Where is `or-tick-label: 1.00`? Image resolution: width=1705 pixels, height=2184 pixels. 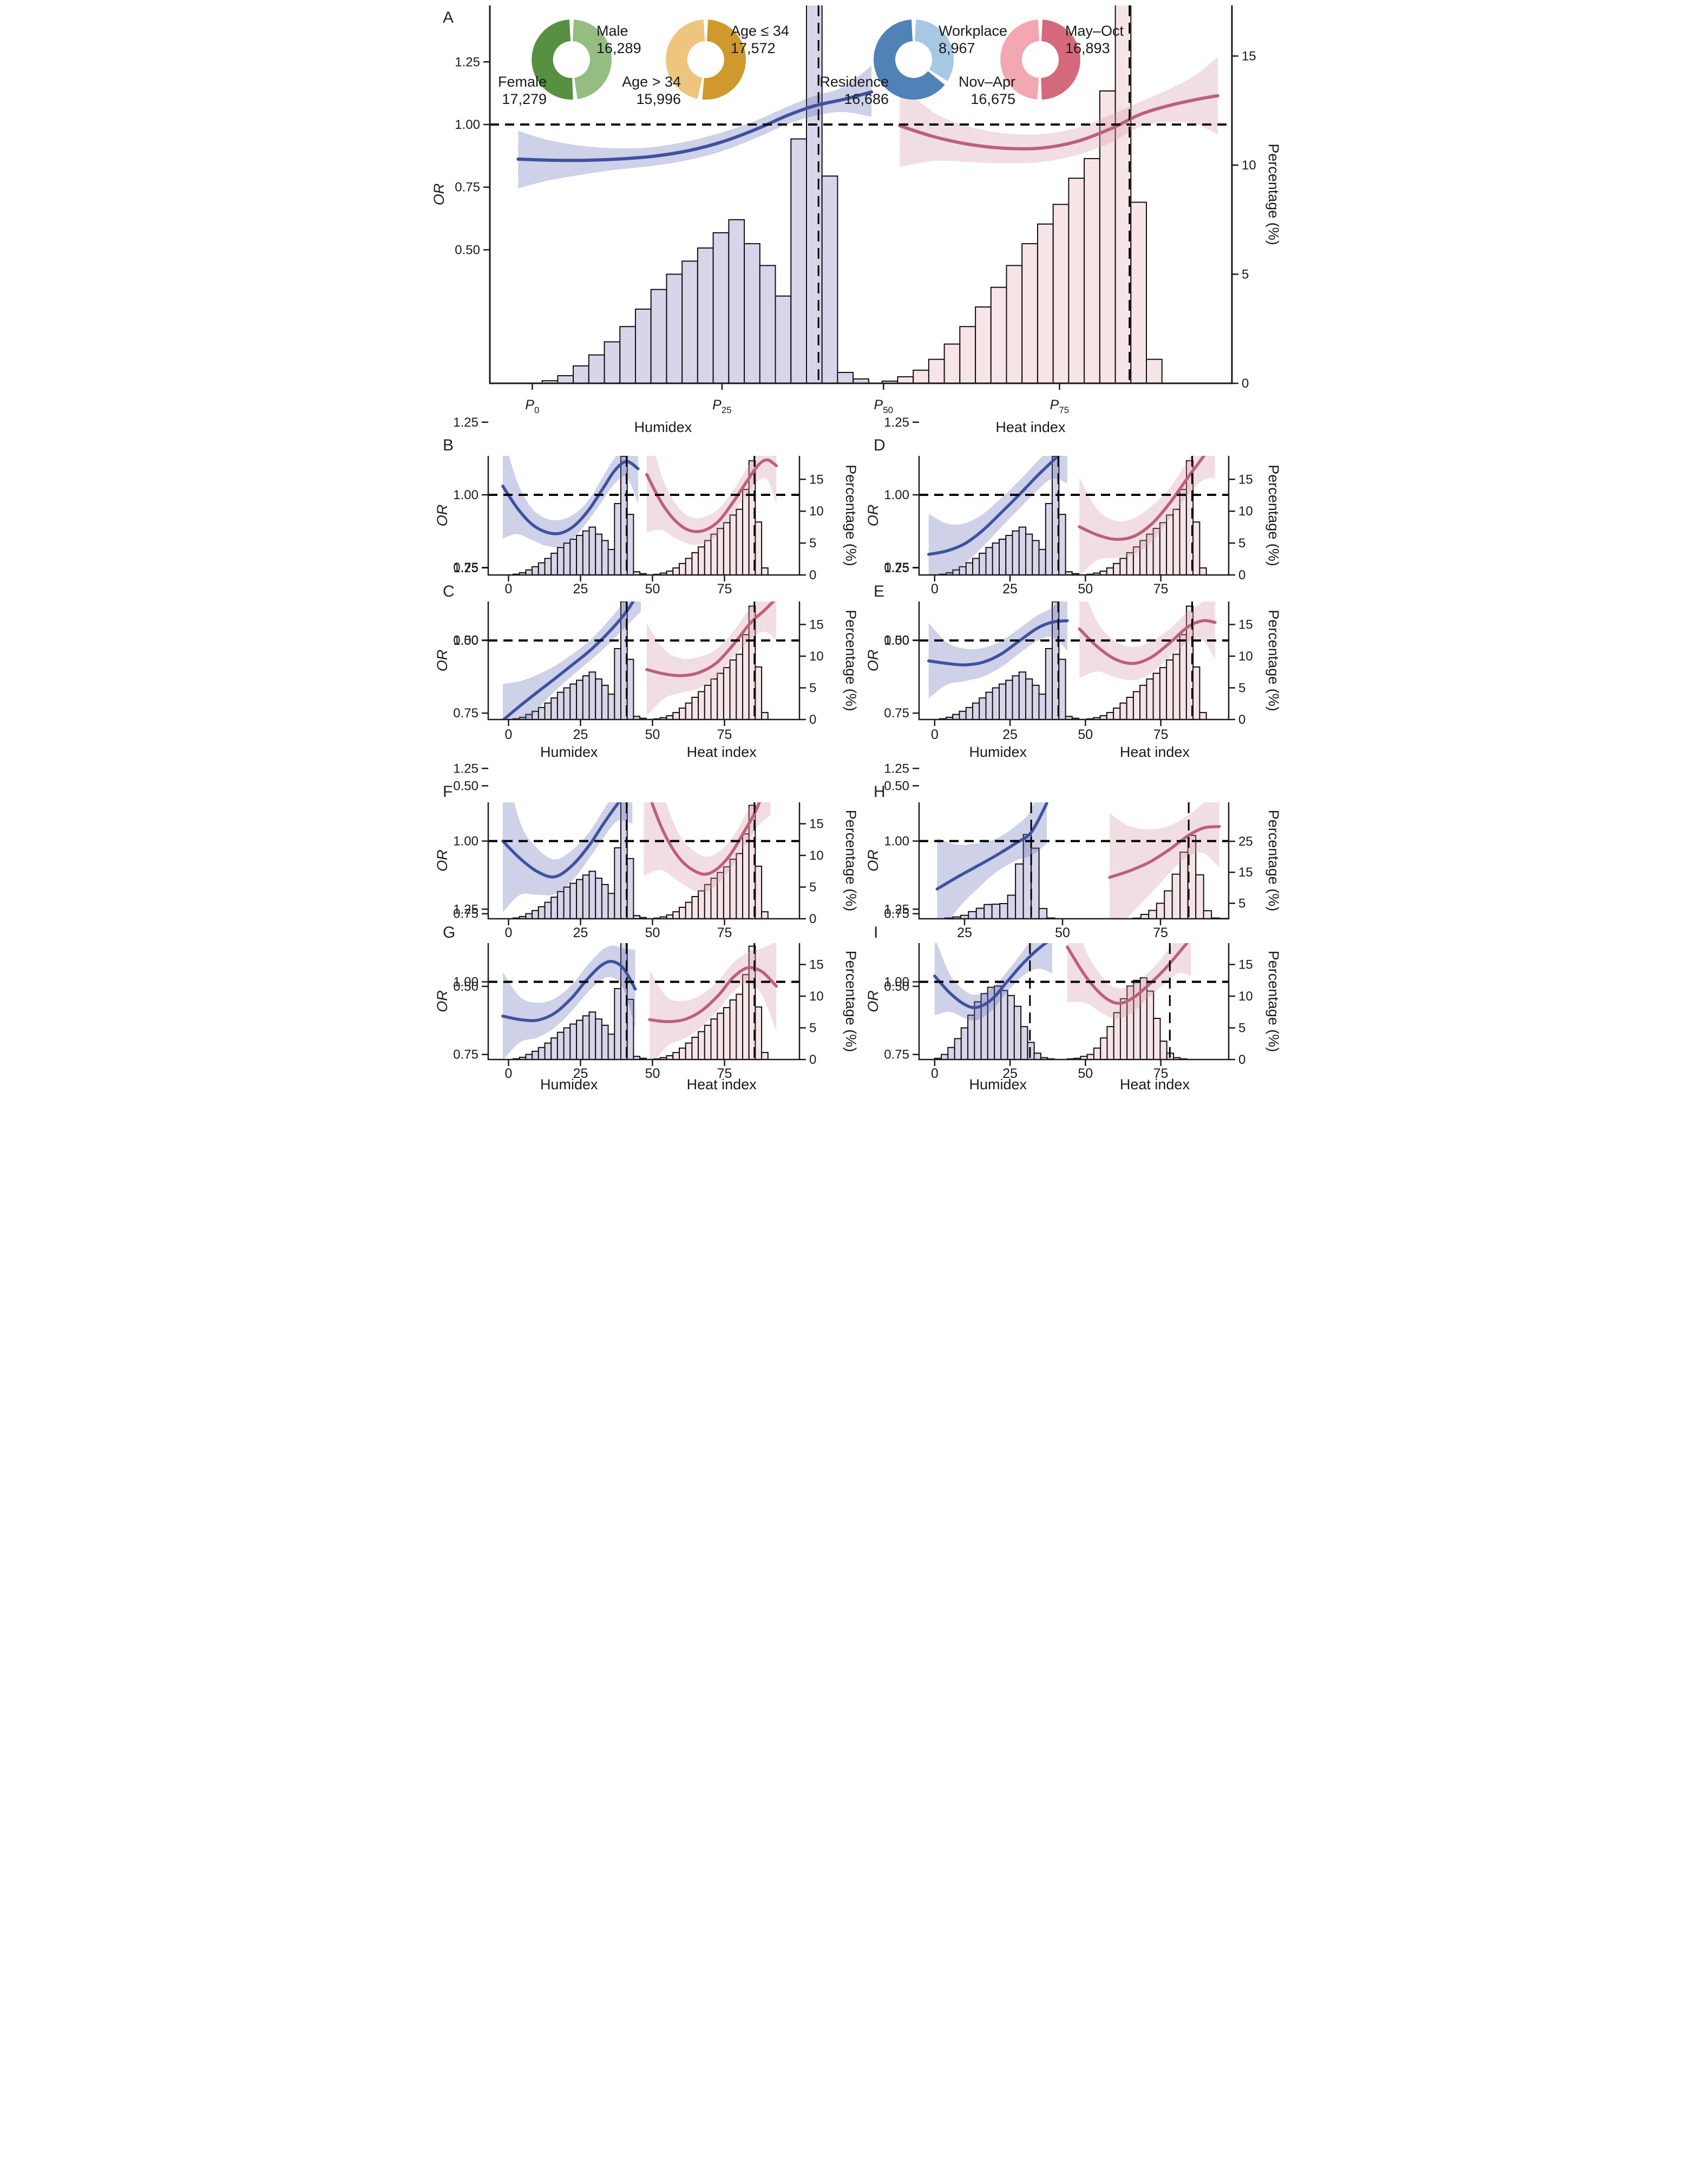
or-tick-label: 1.00 is located at coordinates (465, 640).